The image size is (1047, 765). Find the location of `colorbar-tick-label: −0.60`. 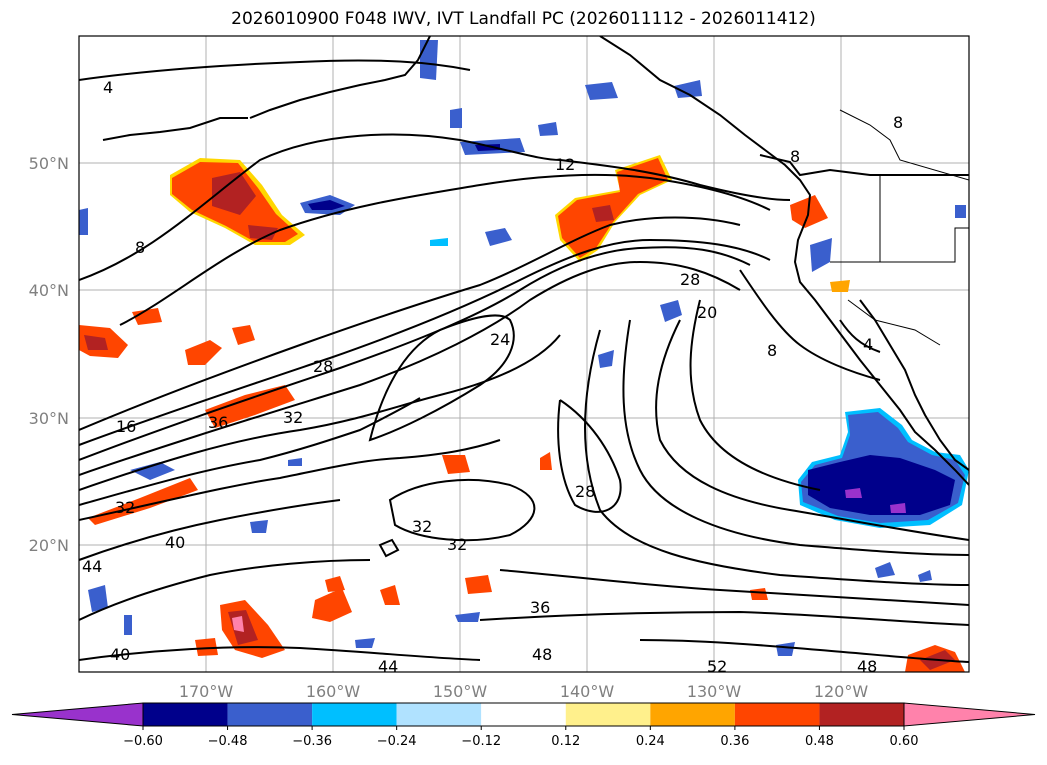

colorbar-tick-label: −0.60 is located at coordinates (143, 741).